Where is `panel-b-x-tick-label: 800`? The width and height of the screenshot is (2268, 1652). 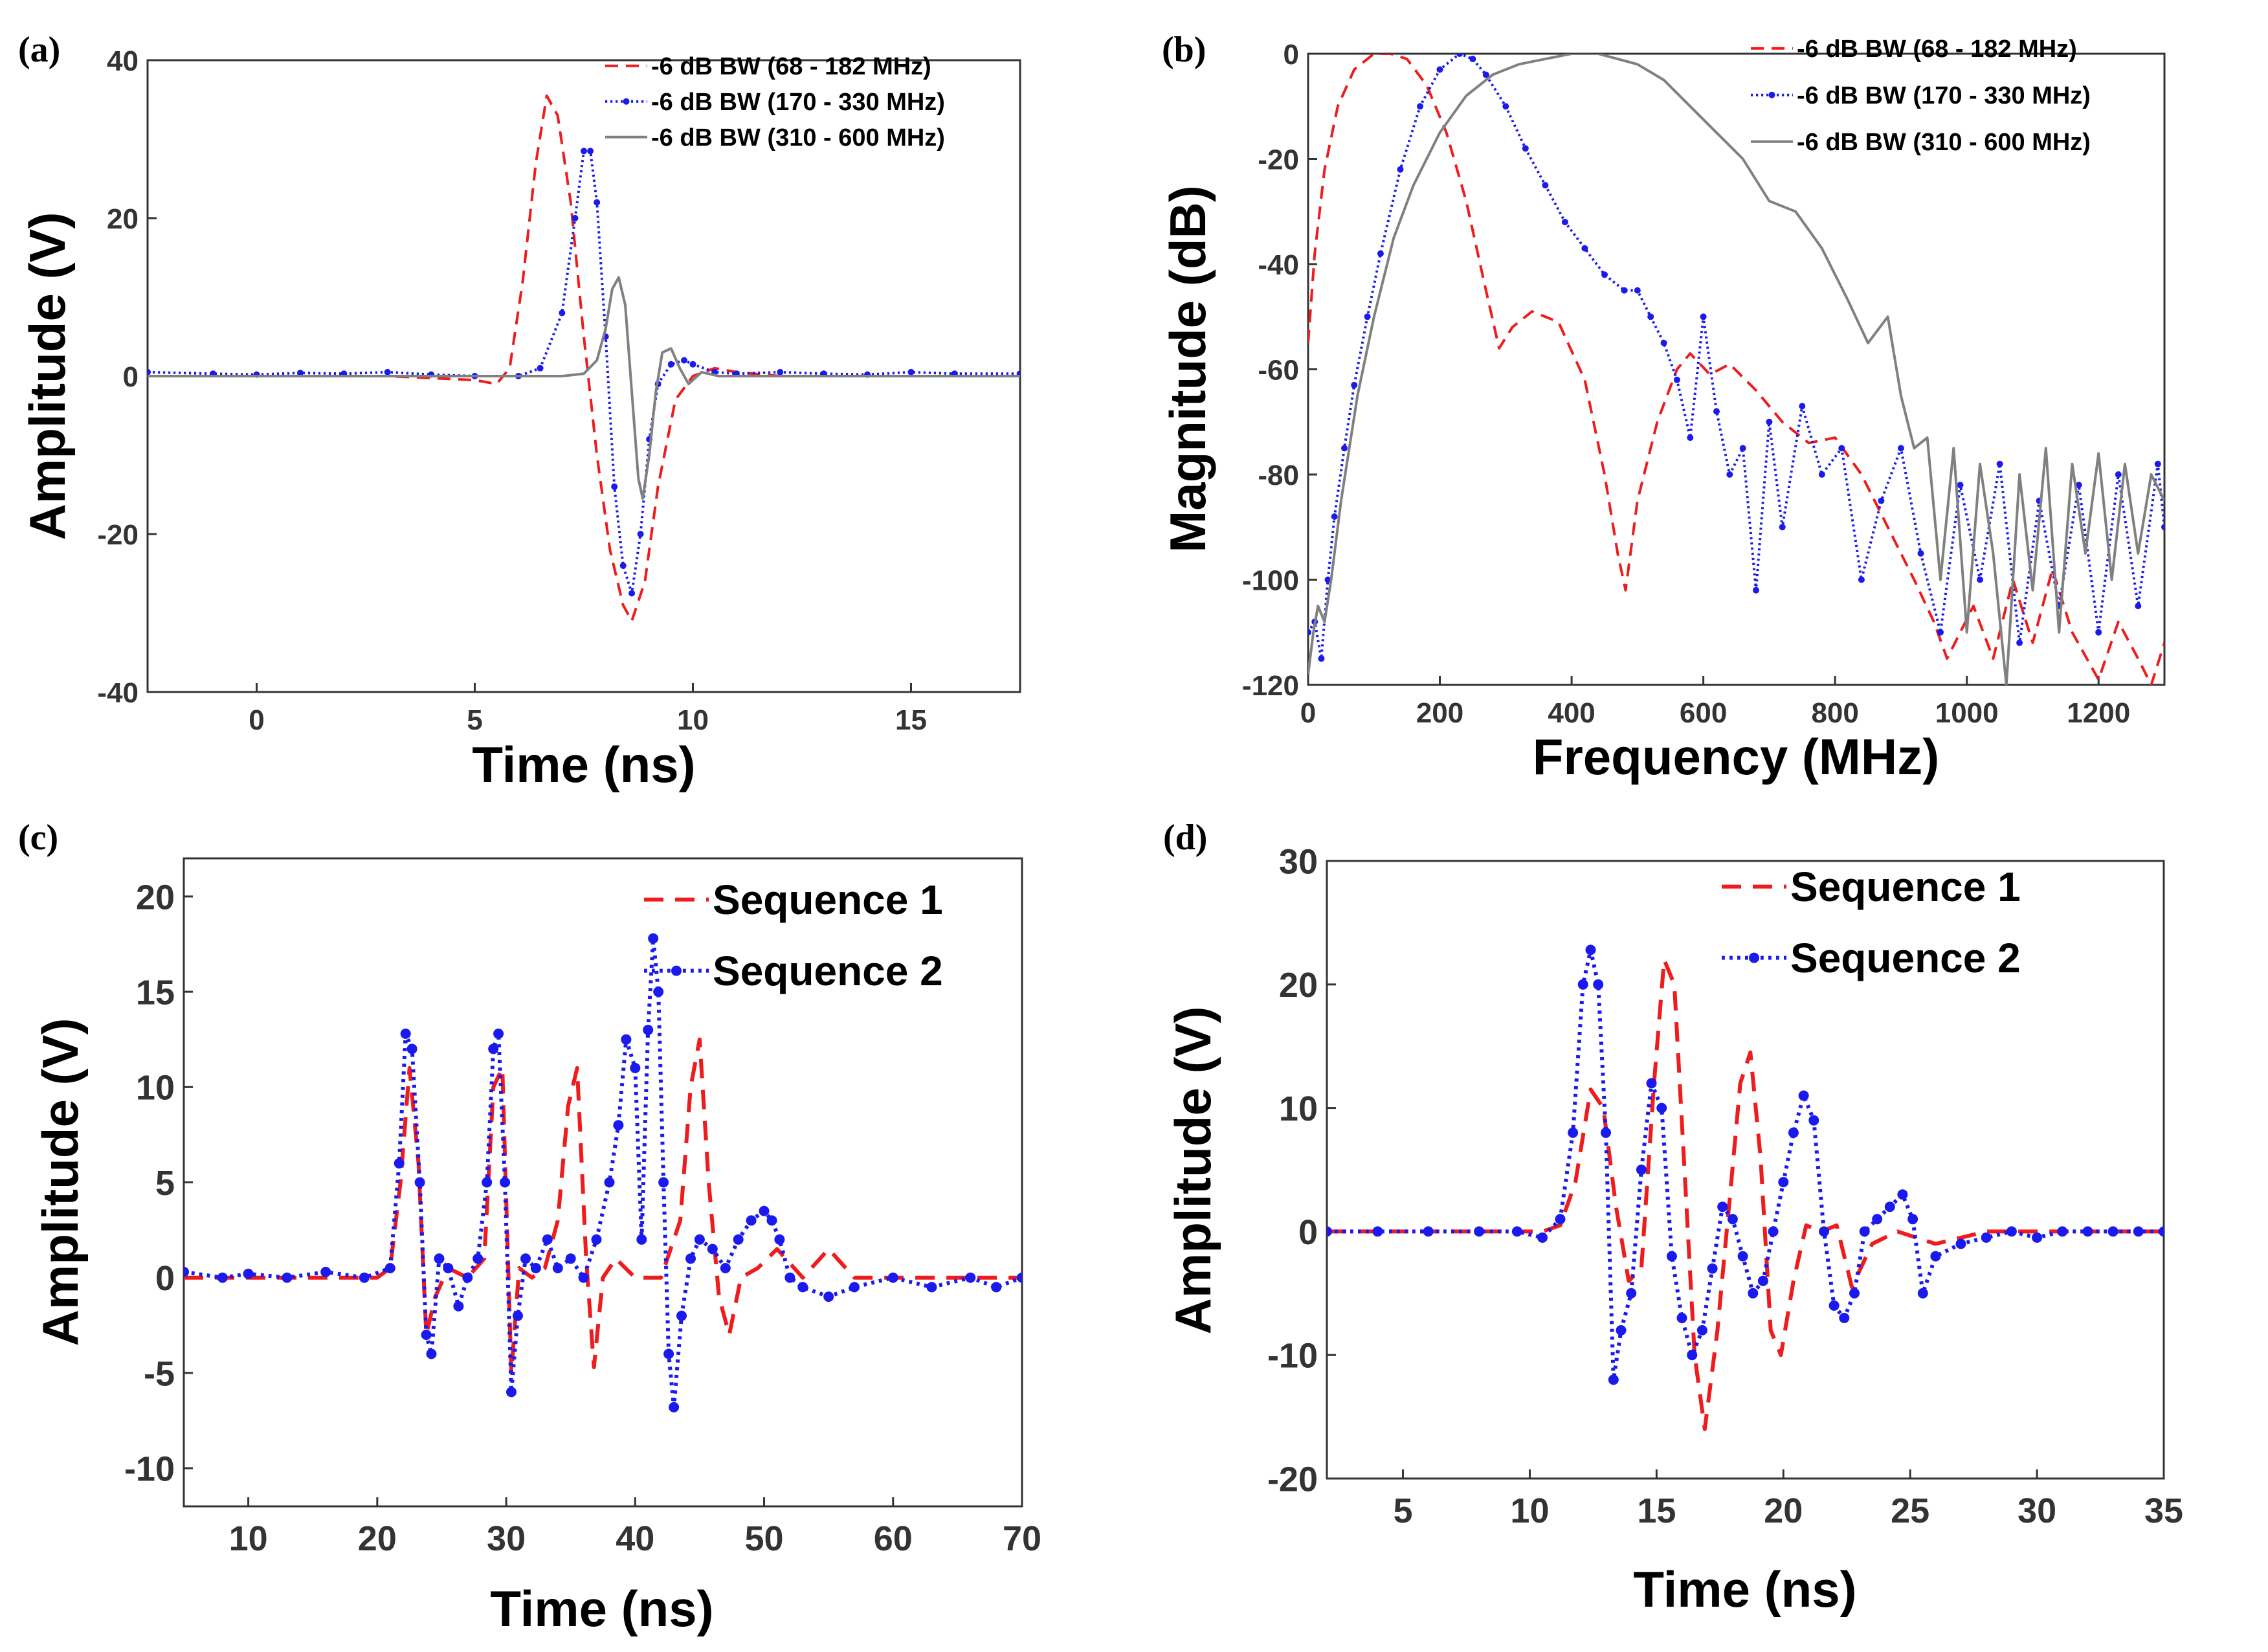
panel-b-x-tick-label: 800 is located at coordinates (1834, 713).